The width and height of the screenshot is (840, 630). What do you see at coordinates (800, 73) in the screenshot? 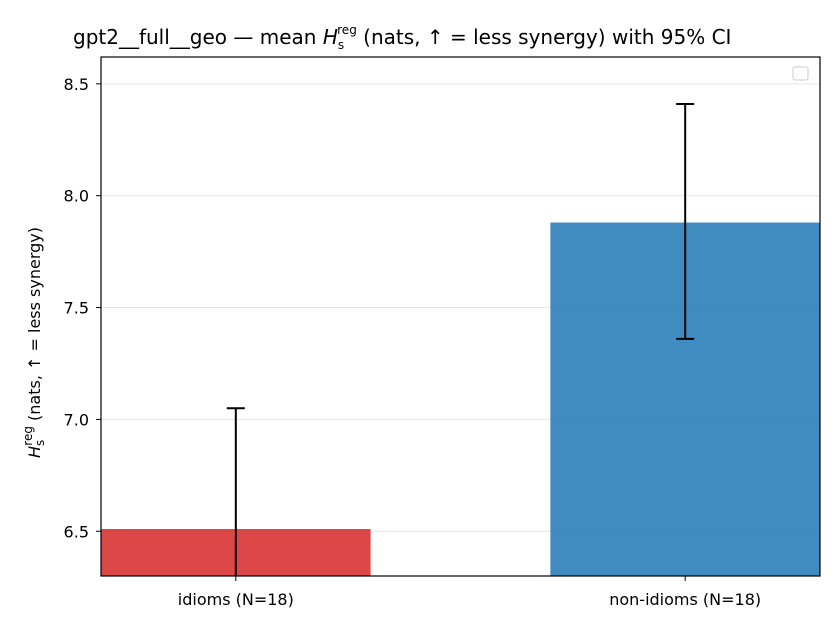
I see `legend-box` at bounding box center [800, 73].